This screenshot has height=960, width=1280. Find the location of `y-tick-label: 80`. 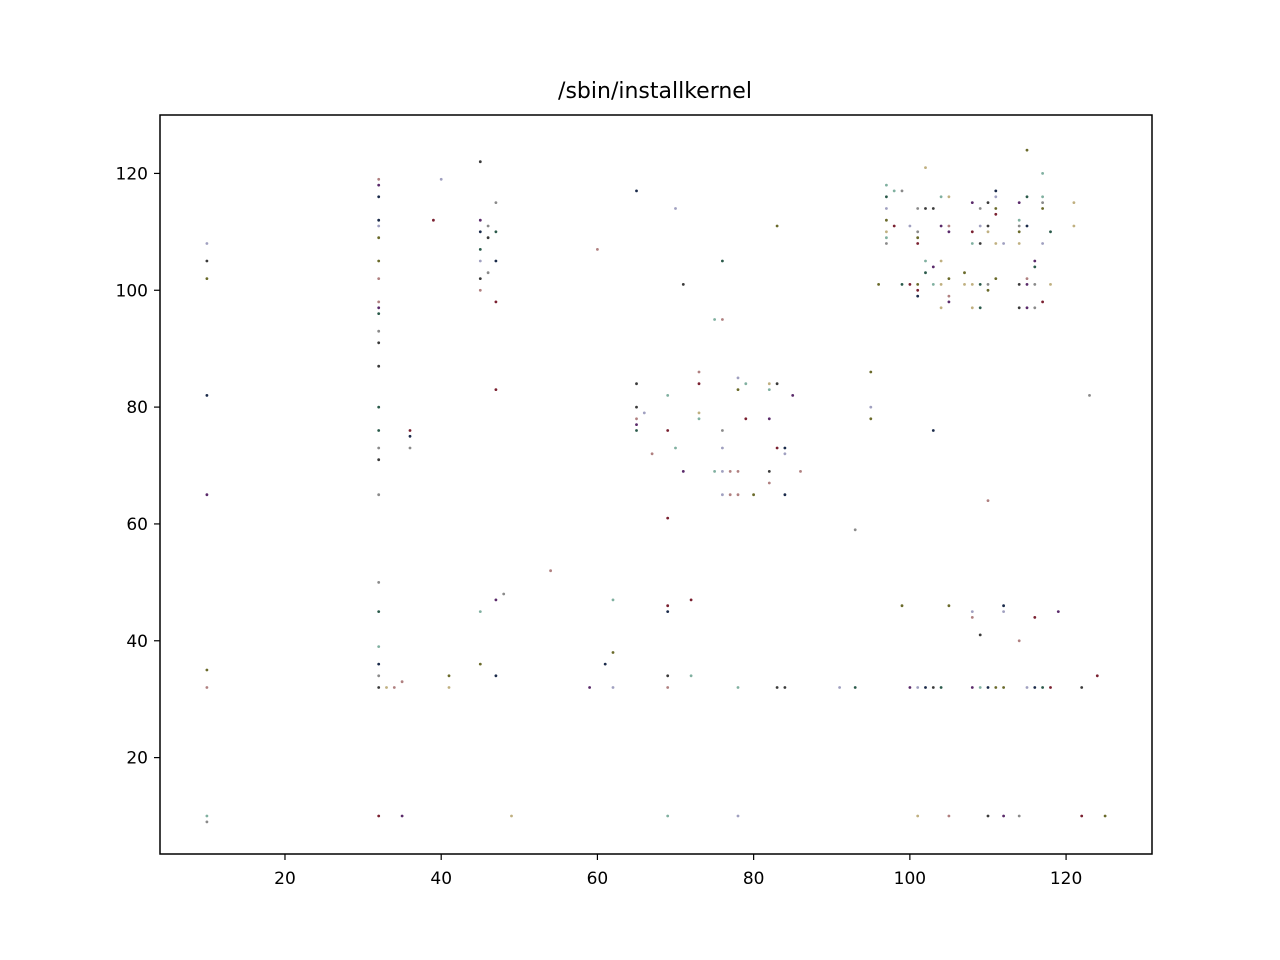

y-tick-label: 80 is located at coordinates (137, 408).